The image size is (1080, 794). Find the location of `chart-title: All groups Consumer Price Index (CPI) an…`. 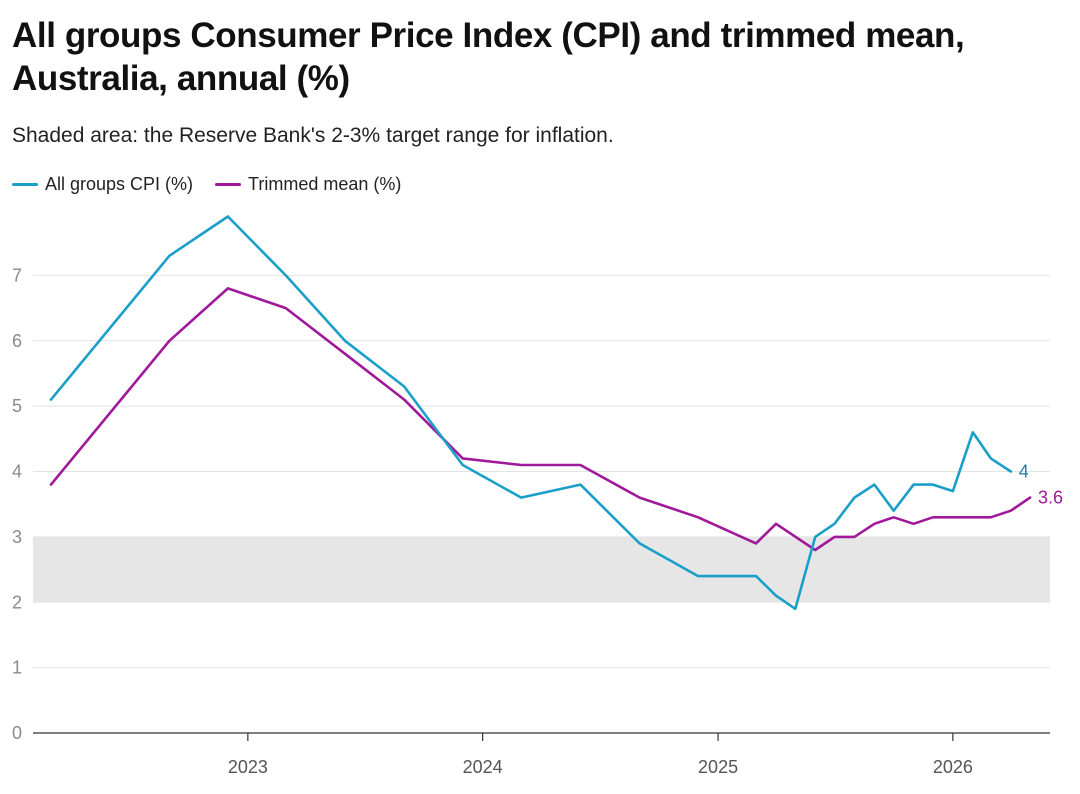

chart-title: All groups Consumer Price Index (CPI) an… is located at coordinates (488, 57).